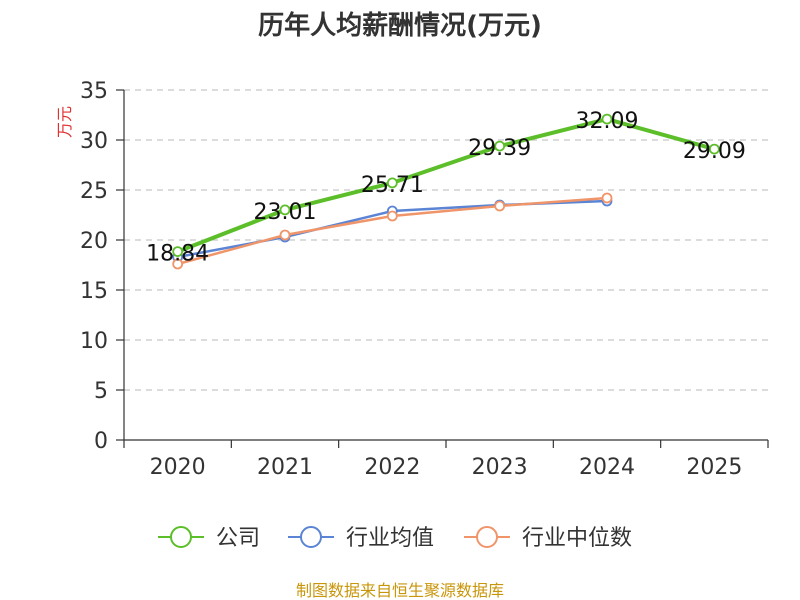 This screenshot has height=600, width=800. What do you see at coordinates (94, 91) in the screenshot?
I see `y-tick-label: 35` at bounding box center [94, 91].